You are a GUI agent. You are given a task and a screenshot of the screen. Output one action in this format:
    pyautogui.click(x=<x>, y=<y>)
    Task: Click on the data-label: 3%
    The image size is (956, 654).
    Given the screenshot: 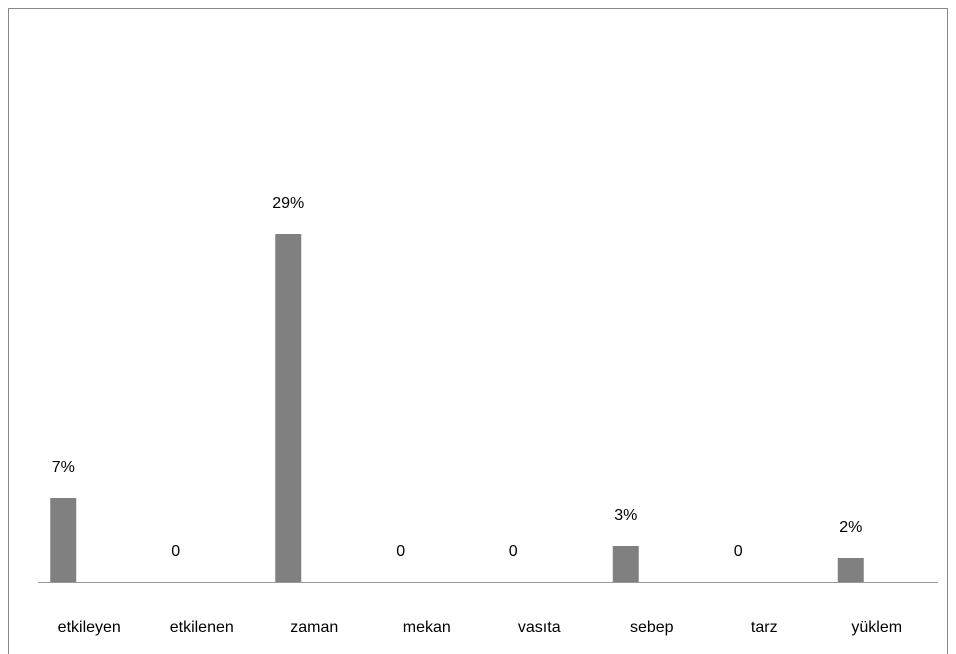 What is the action you would take?
    pyautogui.click(x=625, y=515)
    